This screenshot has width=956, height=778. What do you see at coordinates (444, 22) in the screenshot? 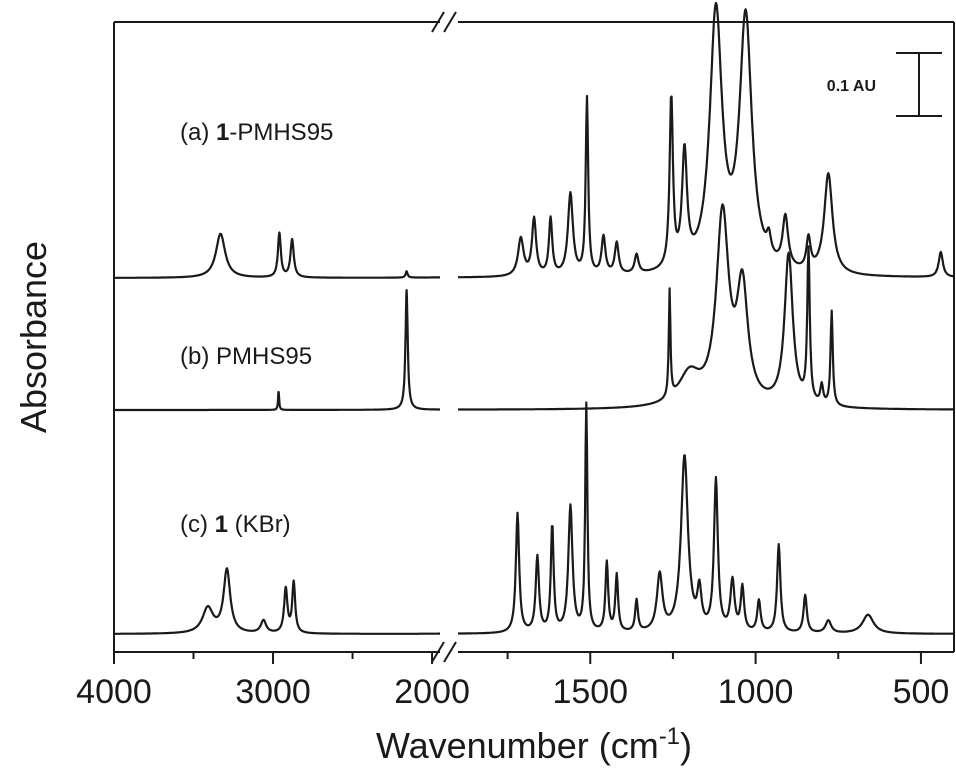
I see `axis-break-top` at bounding box center [444, 22].